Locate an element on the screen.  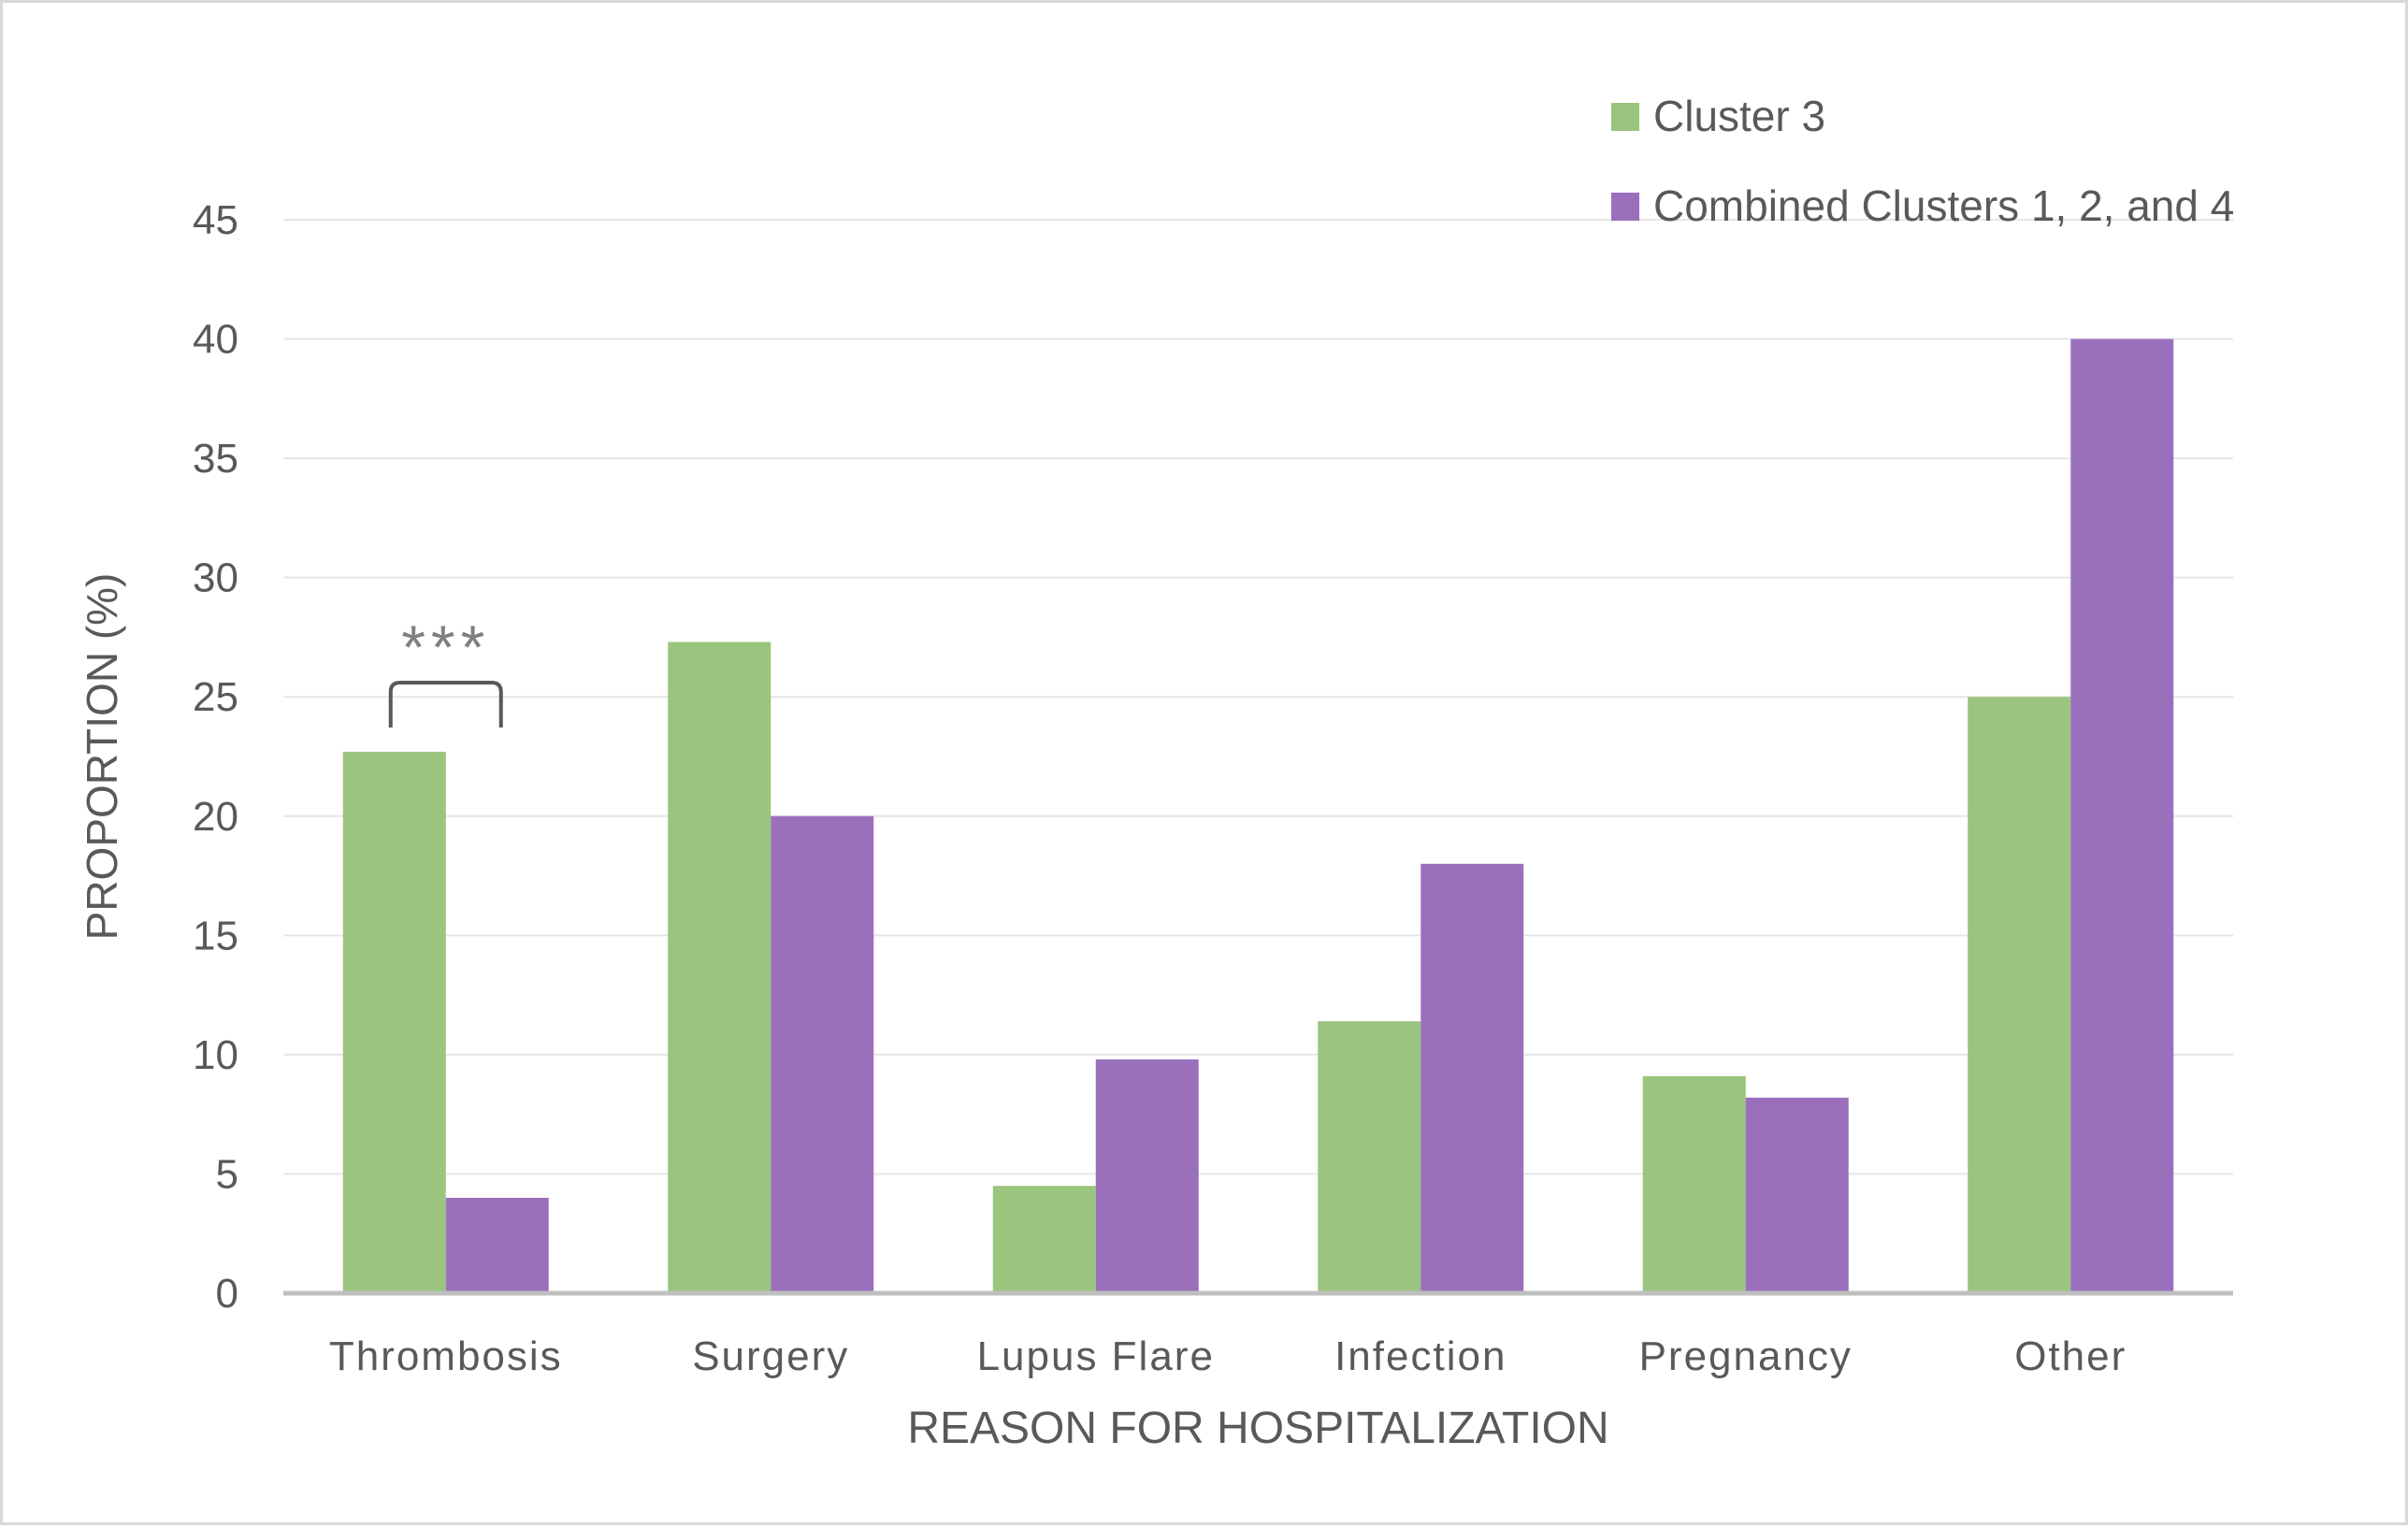
bar-combined-clusters-surgery is located at coordinates (822, 1054).